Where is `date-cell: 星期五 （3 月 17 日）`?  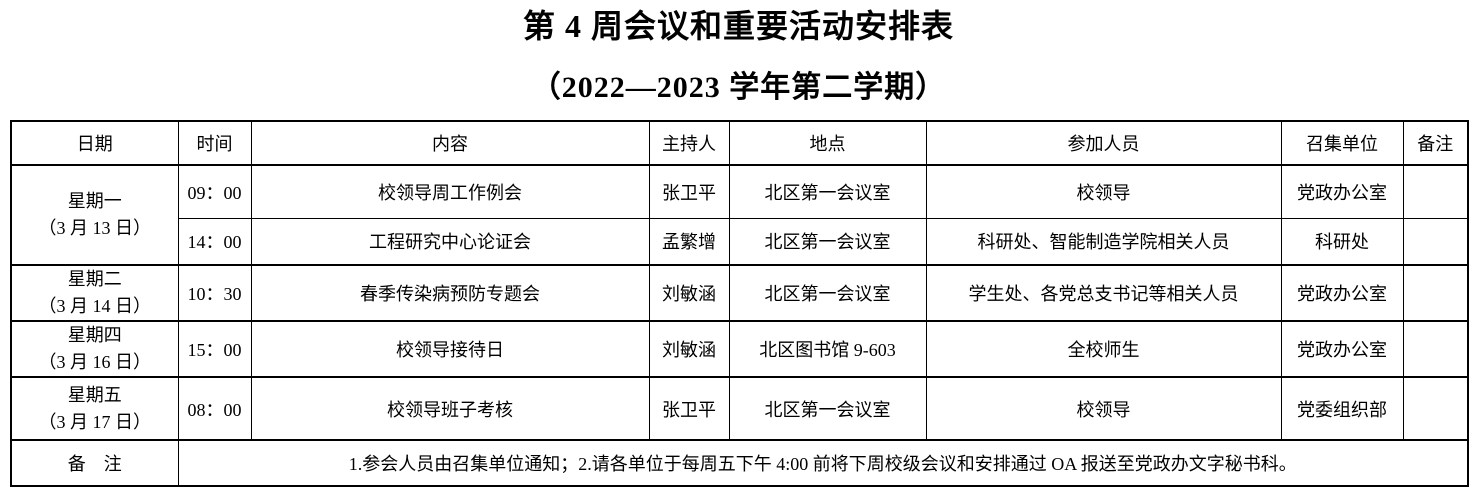 date-cell: 星期五 （3 月 17 日） is located at coordinates (94, 408).